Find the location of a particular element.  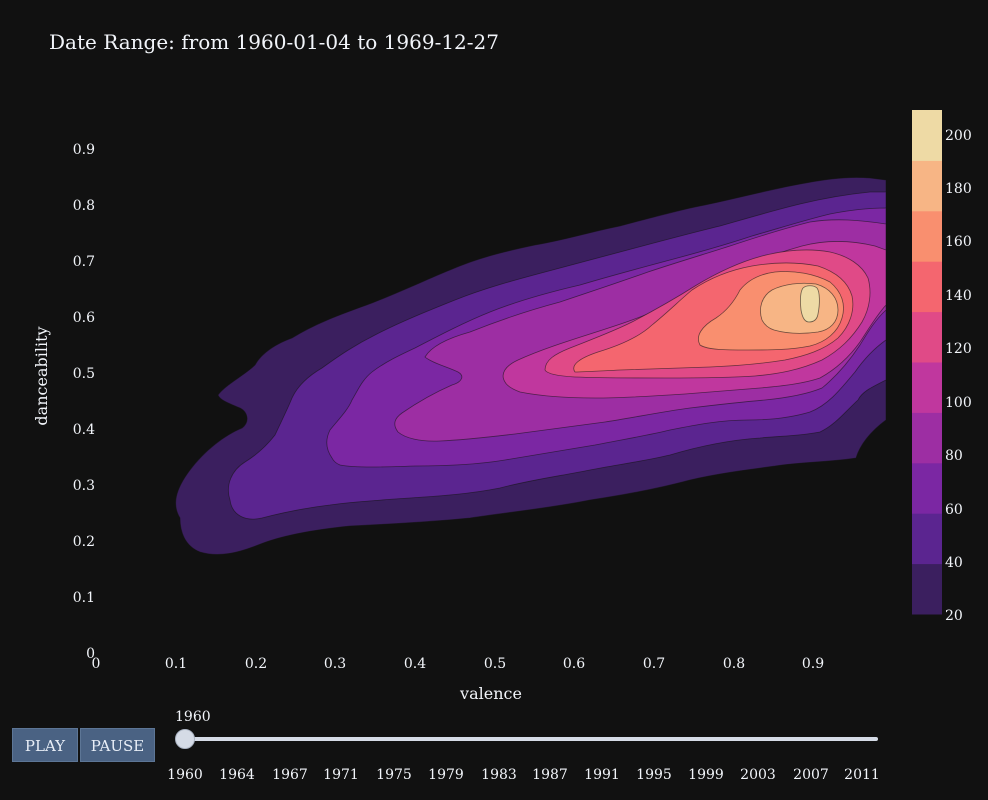

x-tick-label: 0.7 is located at coordinates (654, 664).